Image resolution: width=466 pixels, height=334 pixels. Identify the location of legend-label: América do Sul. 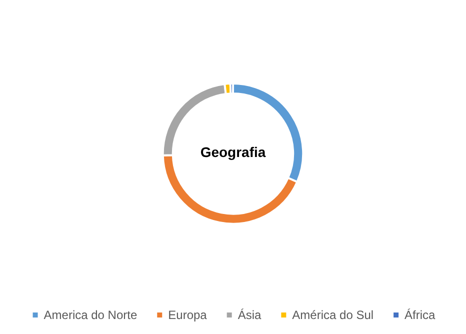
(333, 315).